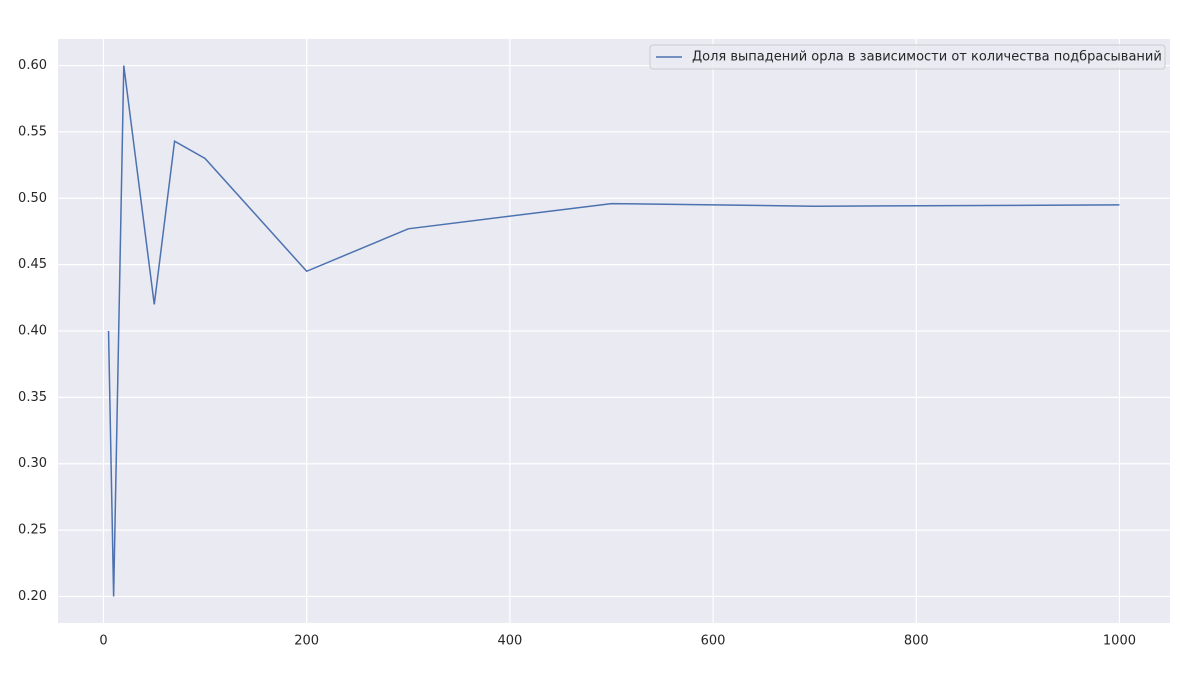 This screenshot has width=1200, height=680. Describe the element at coordinates (916, 641) in the screenshot. I see `x-tick-label: 800` at that location.